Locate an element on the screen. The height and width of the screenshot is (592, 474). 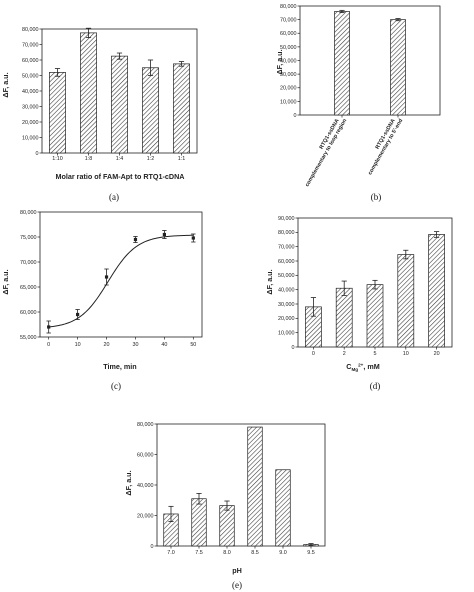
x-tick-label: 30 is located at coordinates (135, 345).